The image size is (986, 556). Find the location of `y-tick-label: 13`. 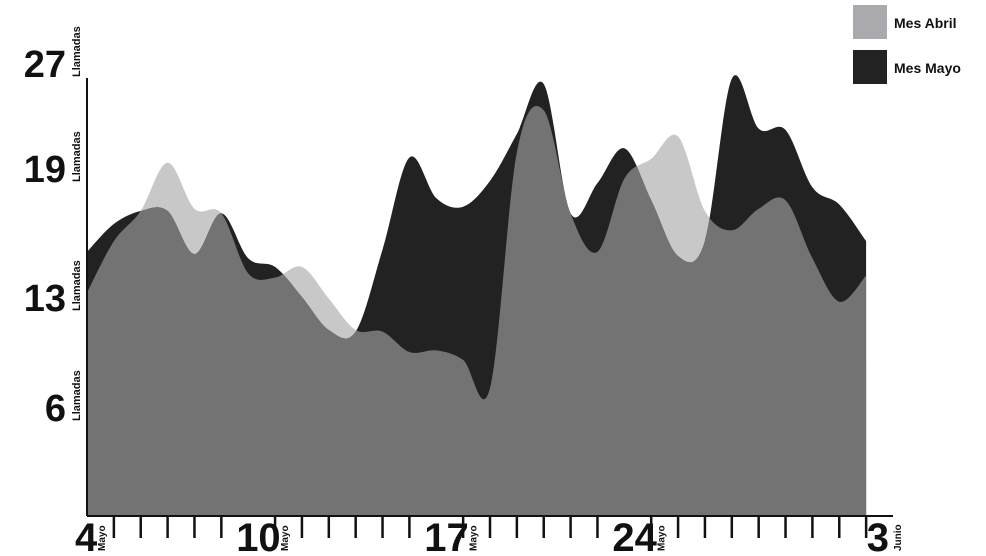

y-tick-label: 13 is located at coordinates (45, 299).